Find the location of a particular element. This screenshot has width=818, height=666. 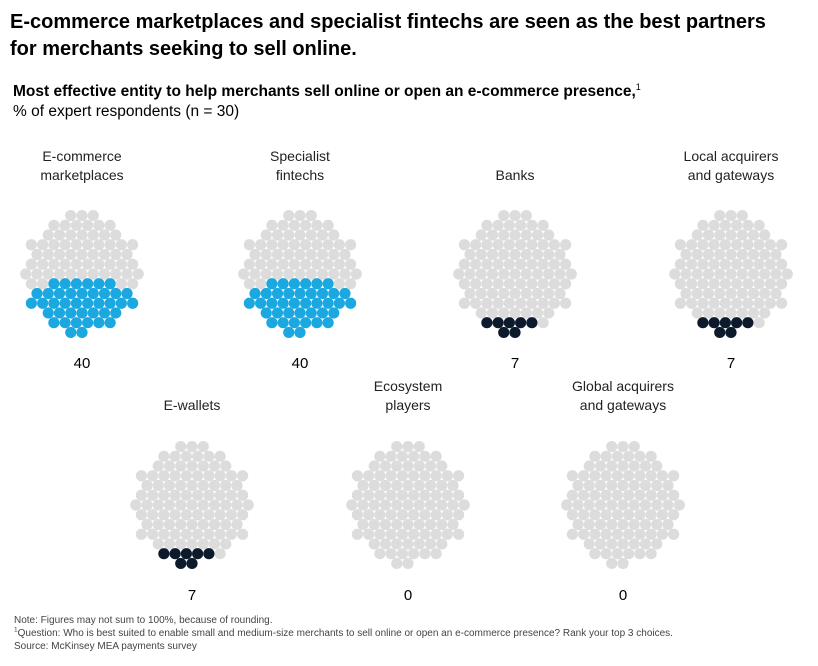

category-label-3: Banks is located at coordinates (515, 175).